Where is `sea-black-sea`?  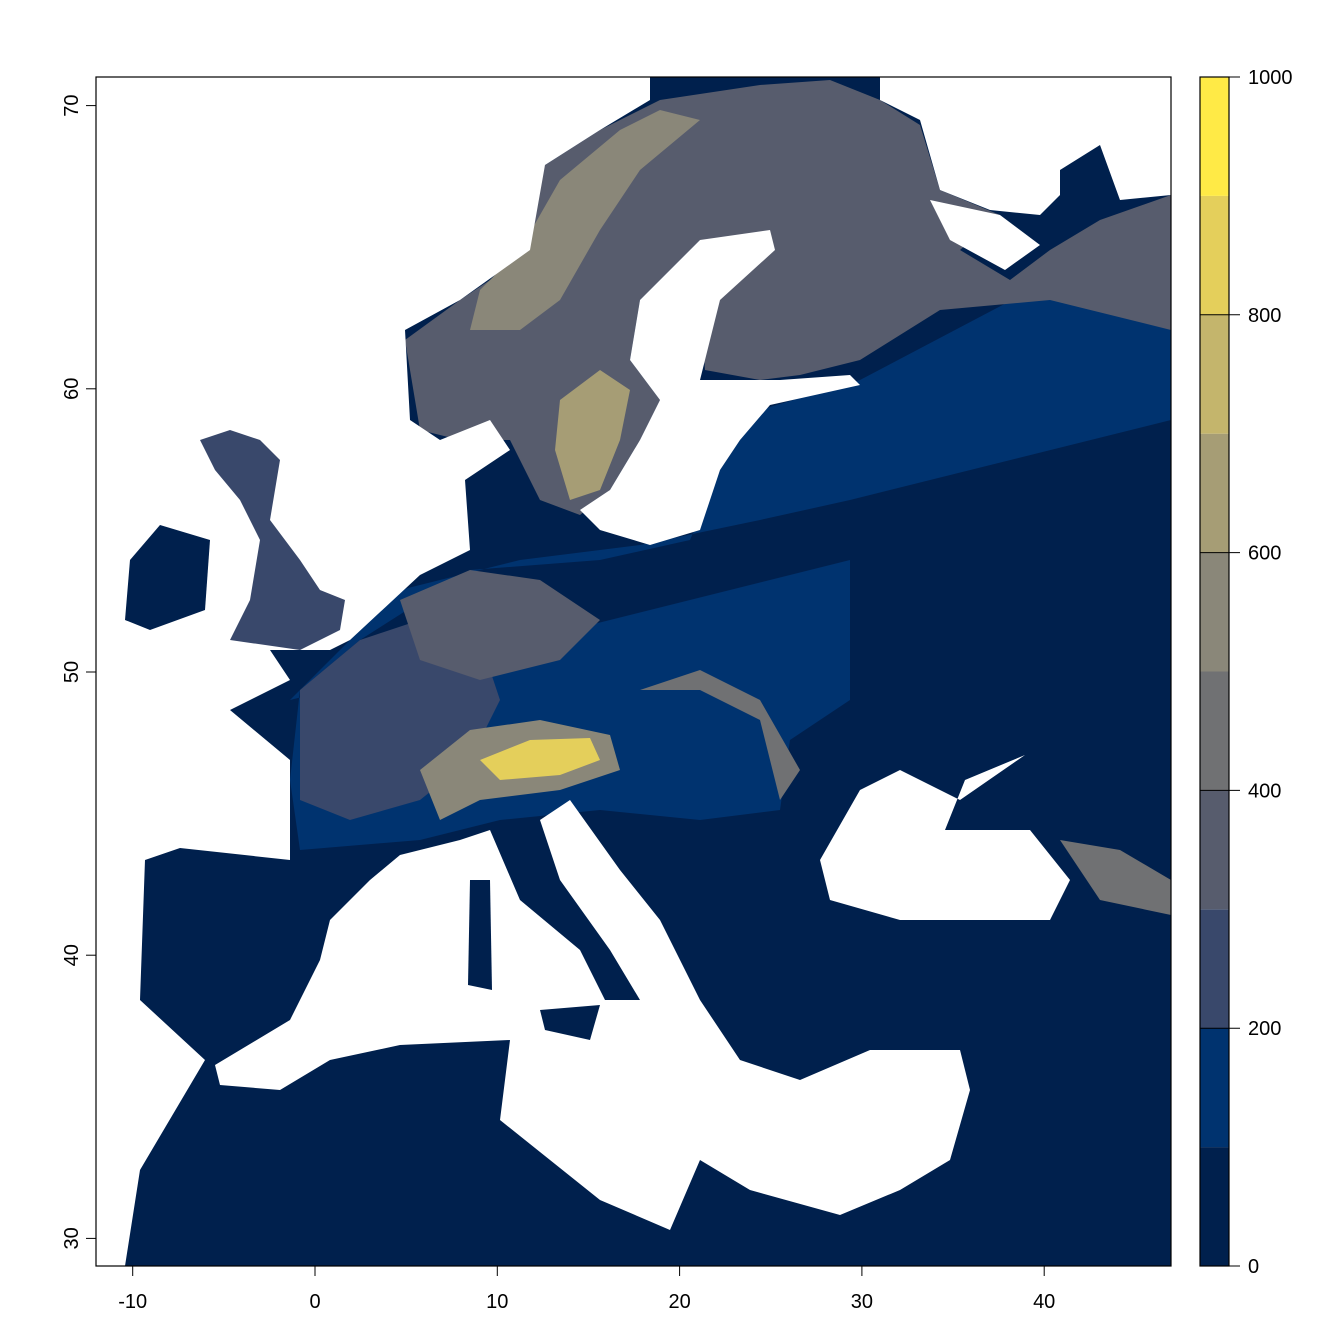
sea-black-sea is located at coordinates (945, 837).